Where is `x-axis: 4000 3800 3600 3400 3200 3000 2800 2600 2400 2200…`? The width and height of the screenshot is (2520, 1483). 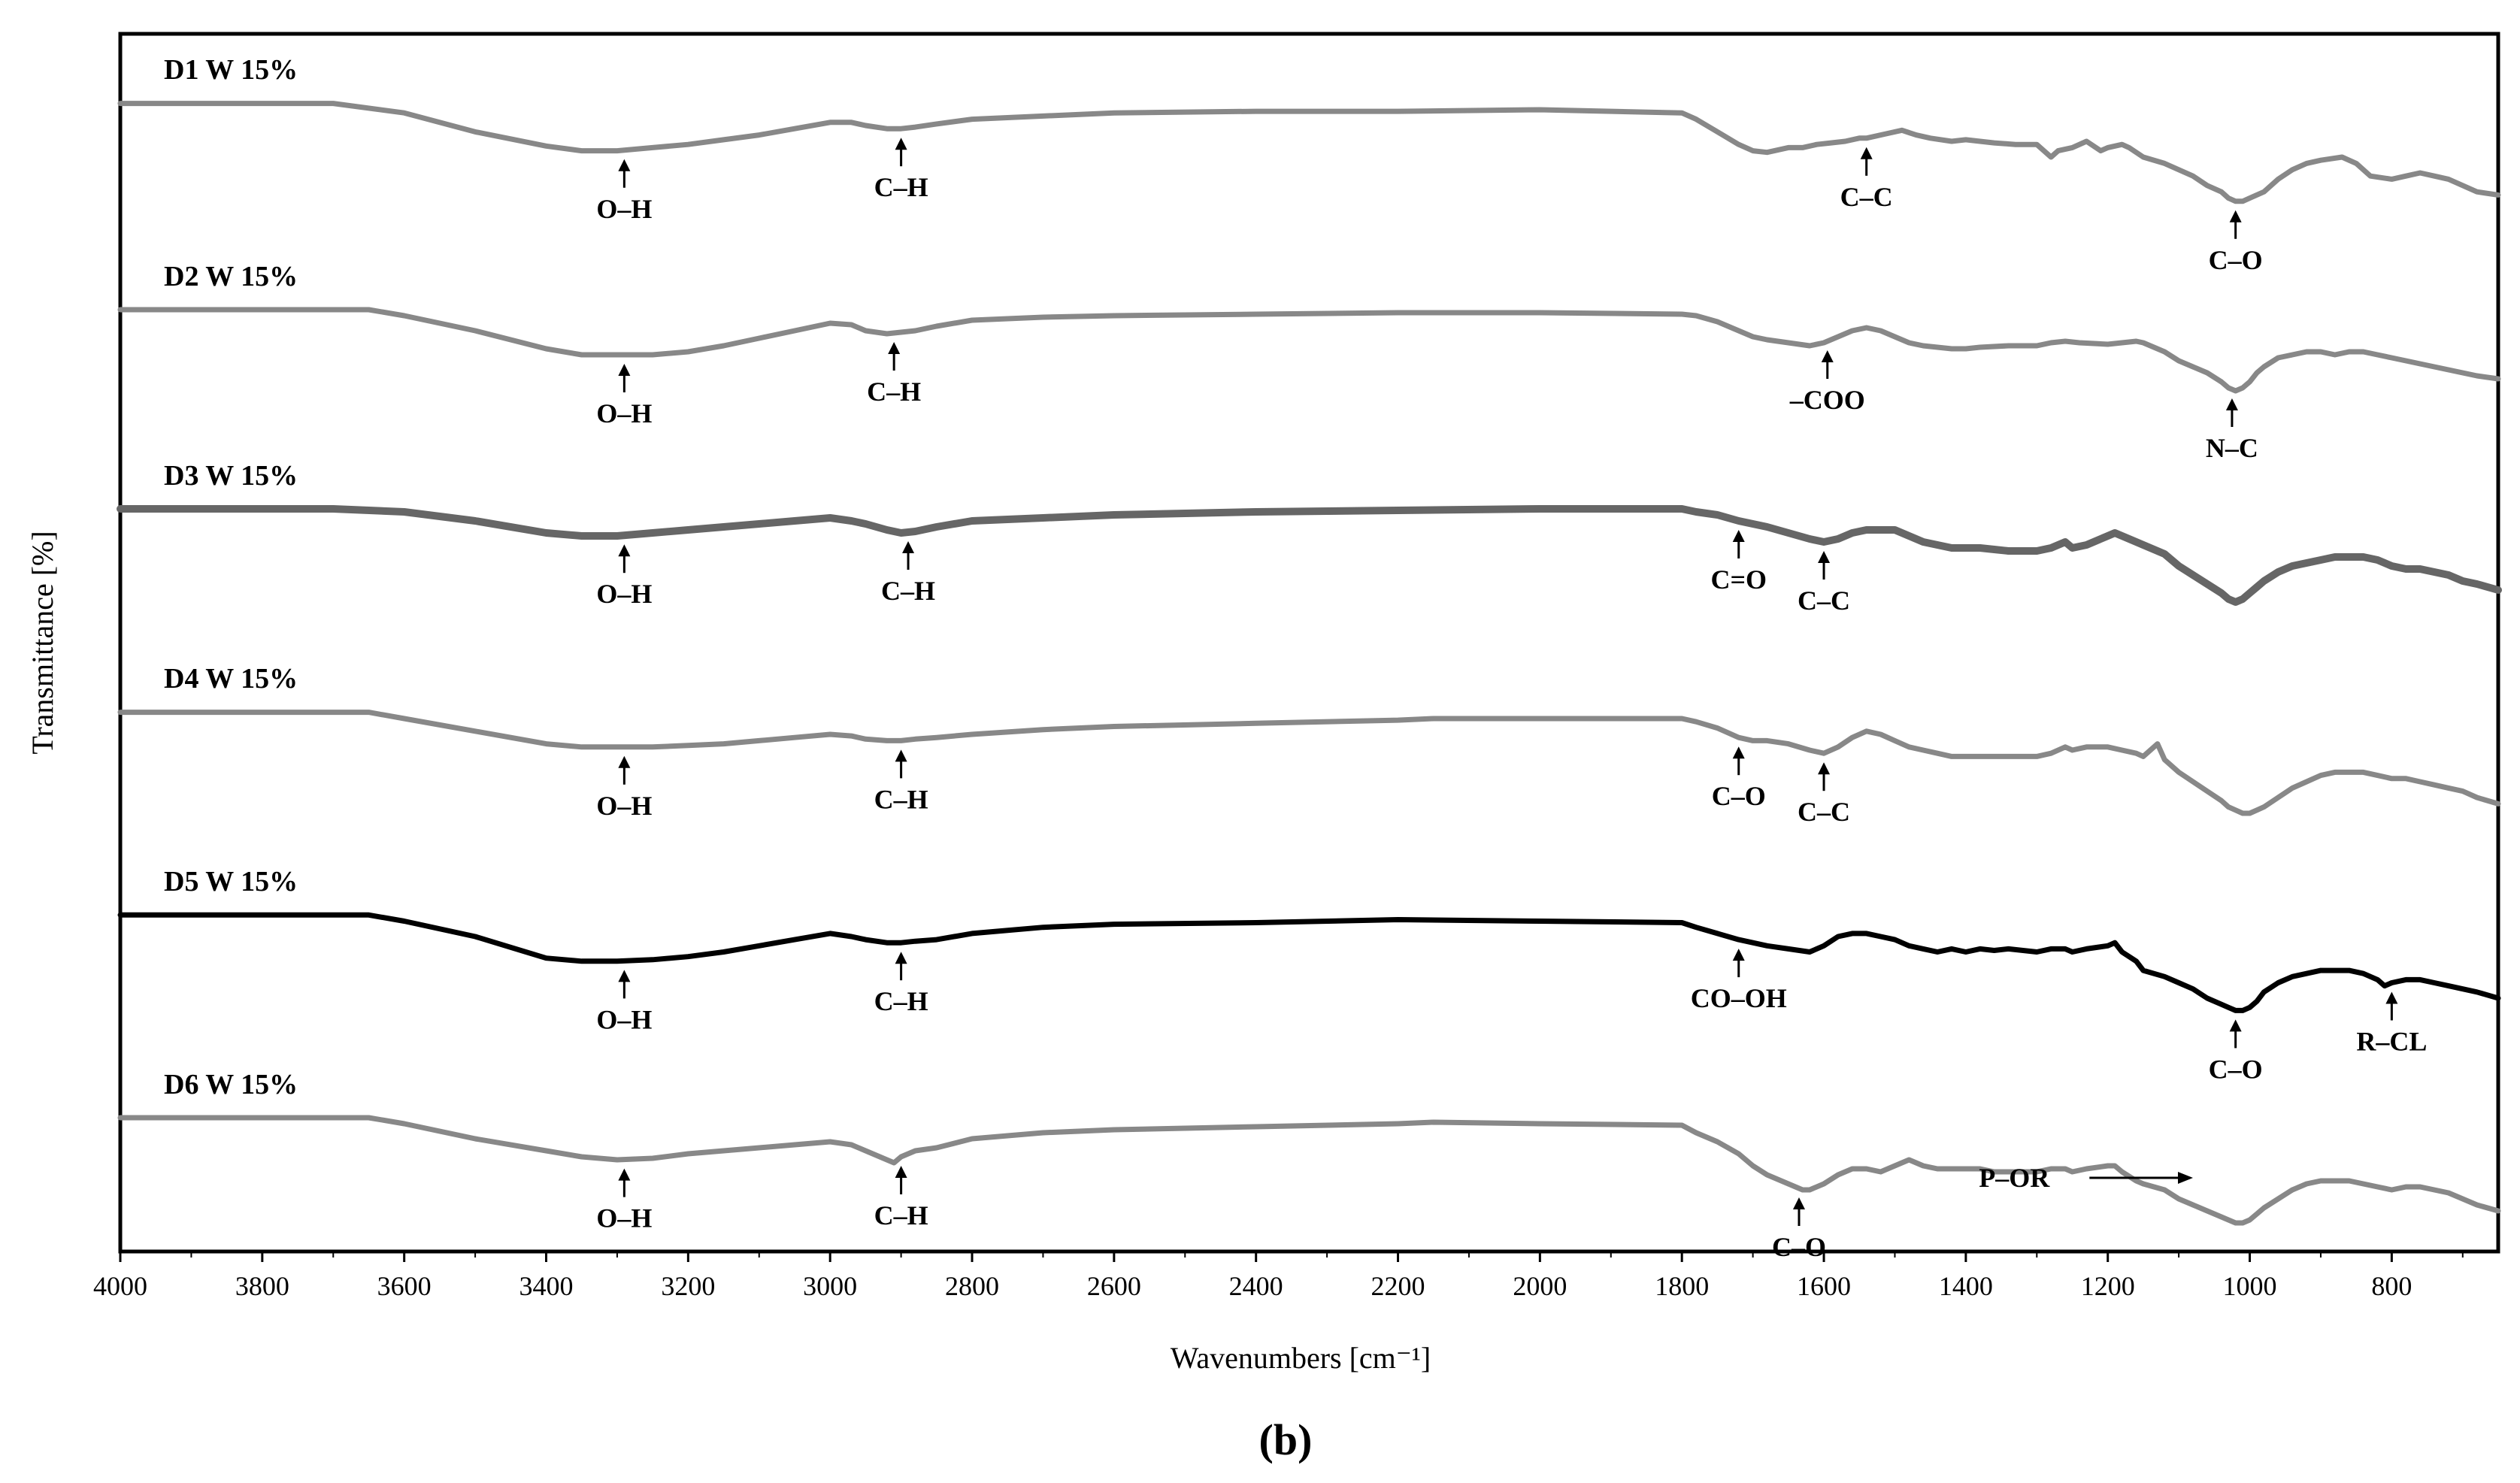
x-axis: 4000 3800 3600 3400 3200 3000 2800 2600 2400 2200… is located at coordinates (1278, 1276).